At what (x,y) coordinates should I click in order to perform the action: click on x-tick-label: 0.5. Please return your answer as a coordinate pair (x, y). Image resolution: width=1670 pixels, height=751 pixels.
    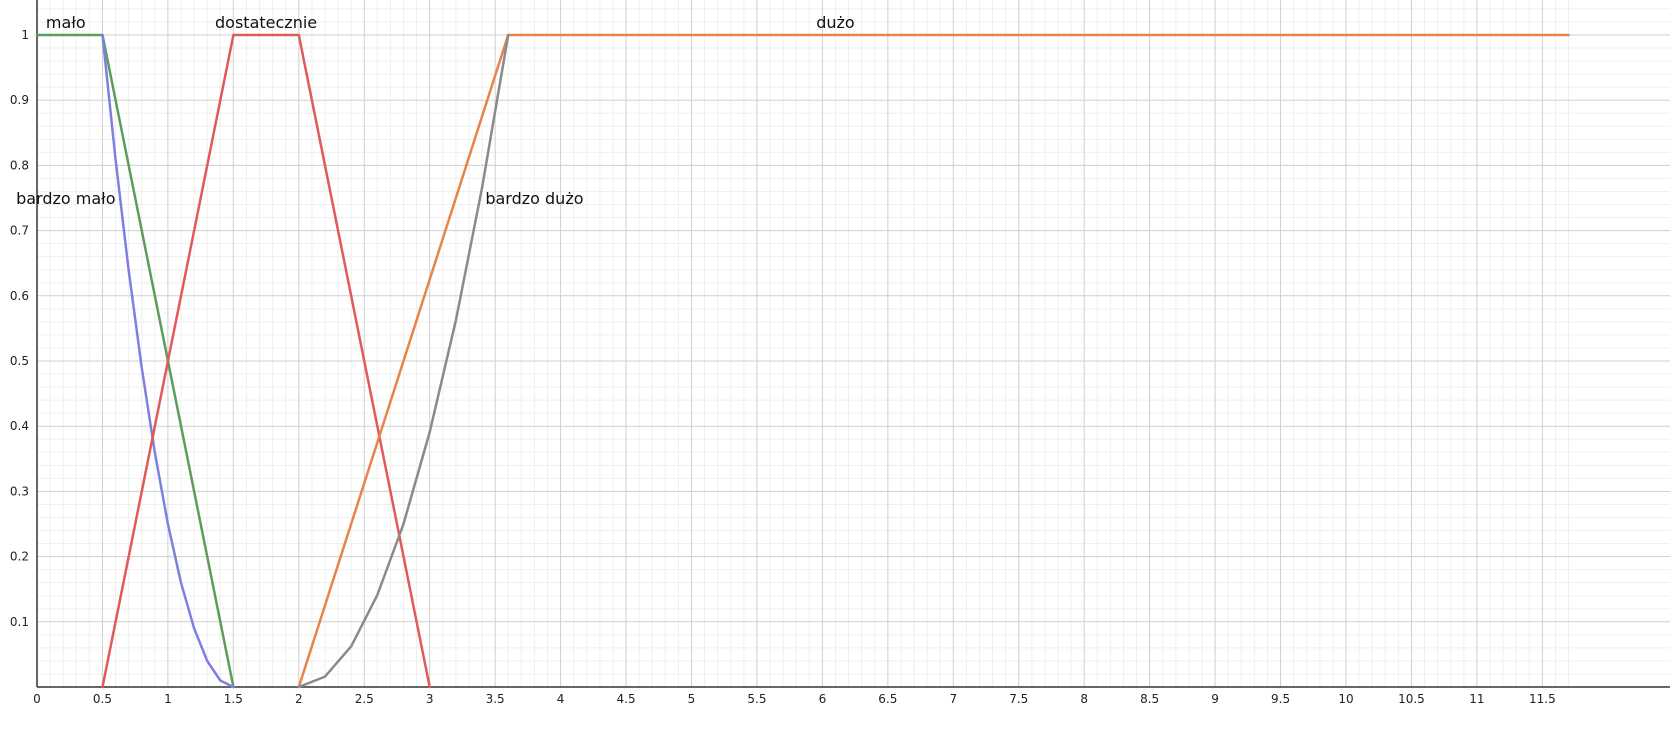
    Looking at the image, I should click on (102, 699).